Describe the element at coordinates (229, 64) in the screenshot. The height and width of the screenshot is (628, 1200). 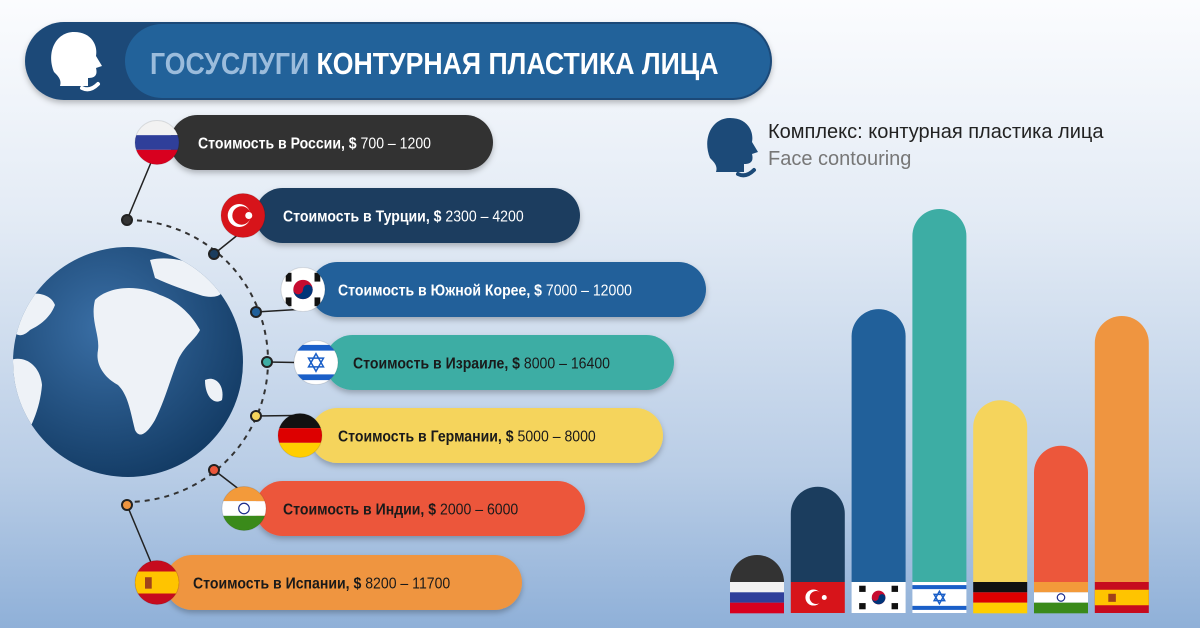
I see `brand-name: ГОСУСЛУГИ` at that location.